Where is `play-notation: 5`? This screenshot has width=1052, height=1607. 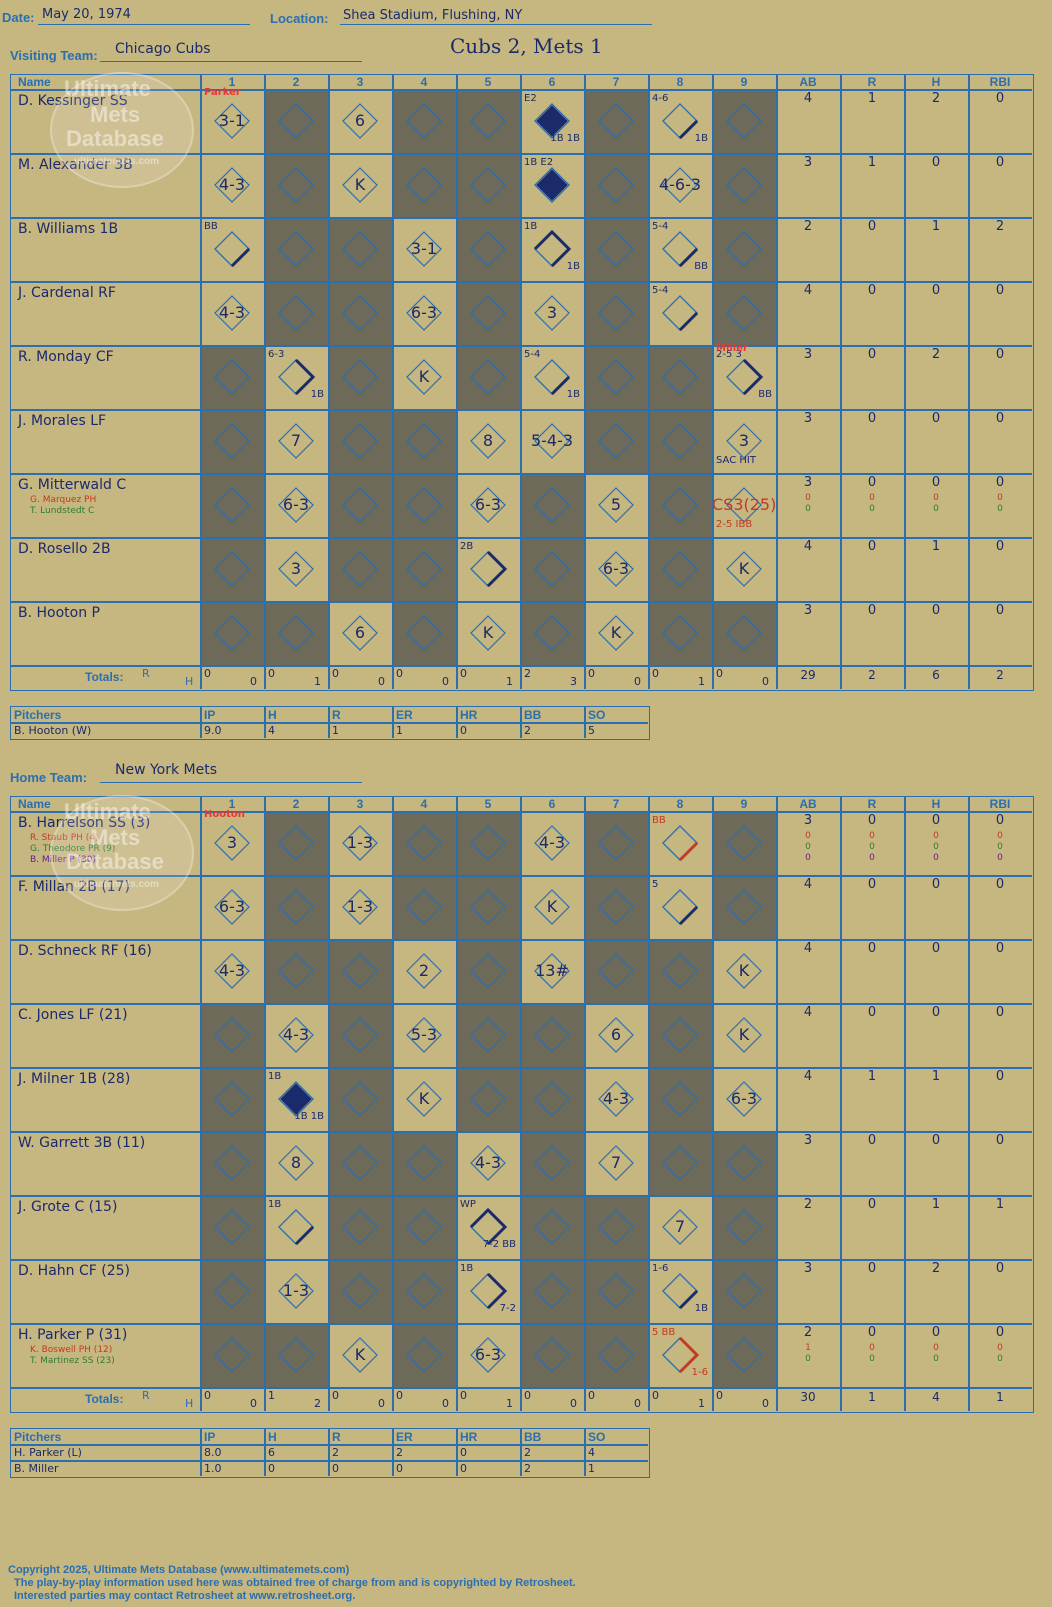
play-notation: 5 is located at coordinates (616, 504).